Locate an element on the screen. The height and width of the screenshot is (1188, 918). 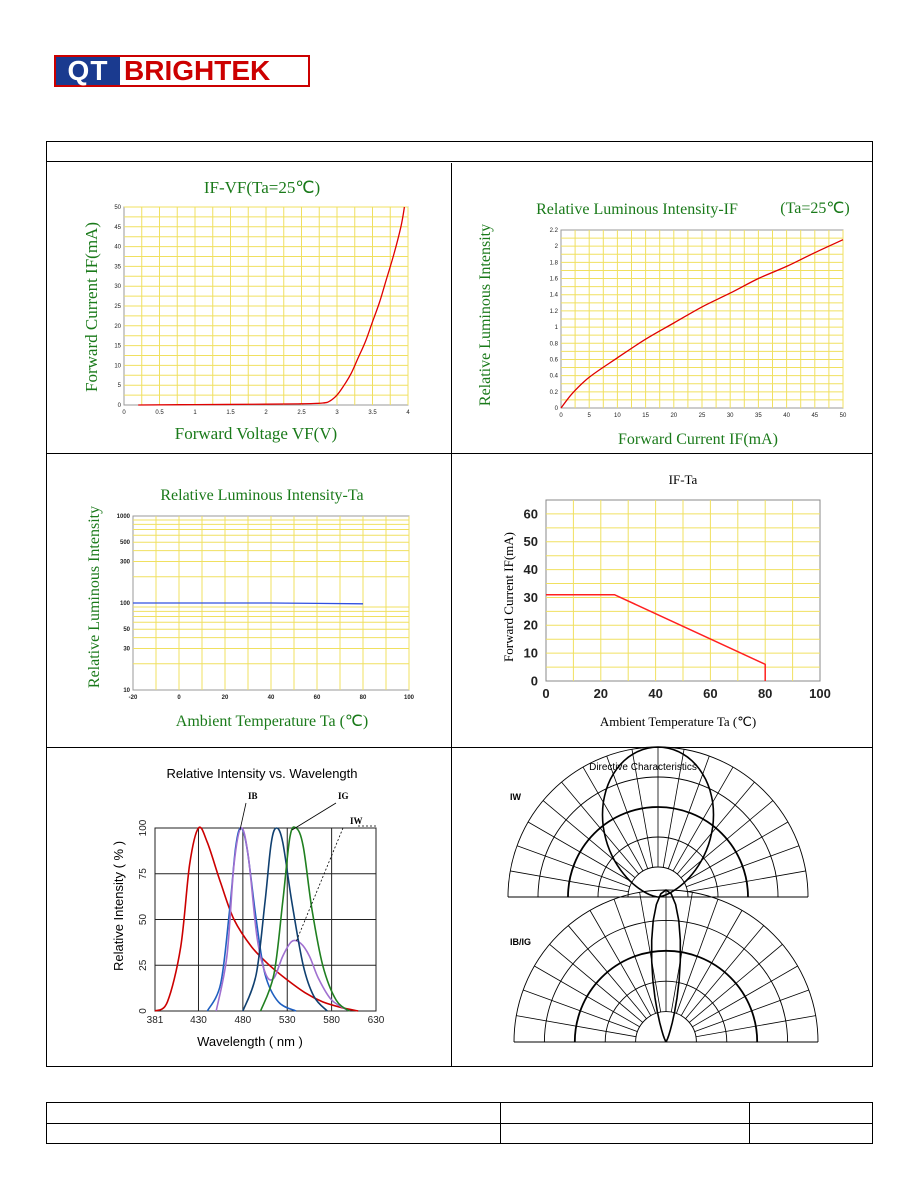
x-tick-label: 35 is located at coordinates (758, 416).